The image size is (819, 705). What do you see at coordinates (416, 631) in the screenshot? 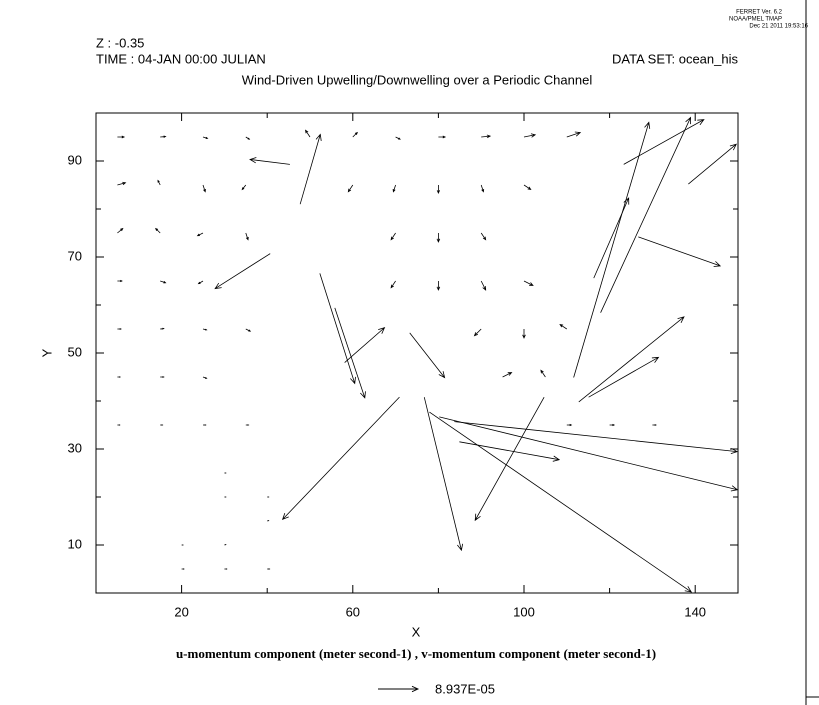
I see `x-axis-label: X` at bounding box center [416, 631].